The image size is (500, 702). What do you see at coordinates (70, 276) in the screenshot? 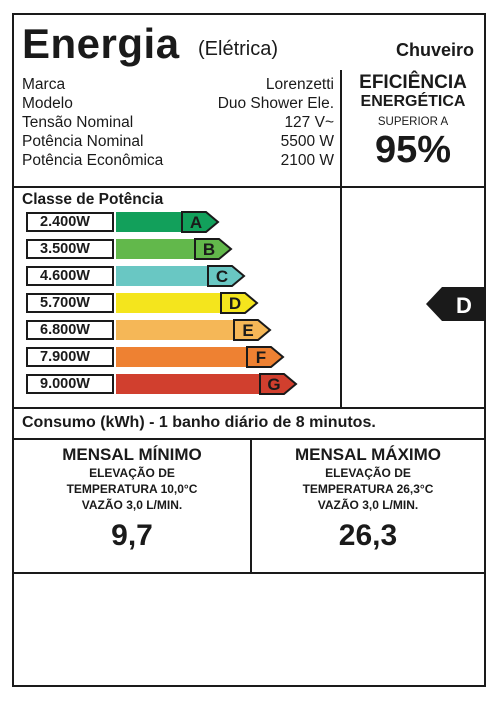
I see `class-power-label: 4.600W` at bounding box center [70, 276].